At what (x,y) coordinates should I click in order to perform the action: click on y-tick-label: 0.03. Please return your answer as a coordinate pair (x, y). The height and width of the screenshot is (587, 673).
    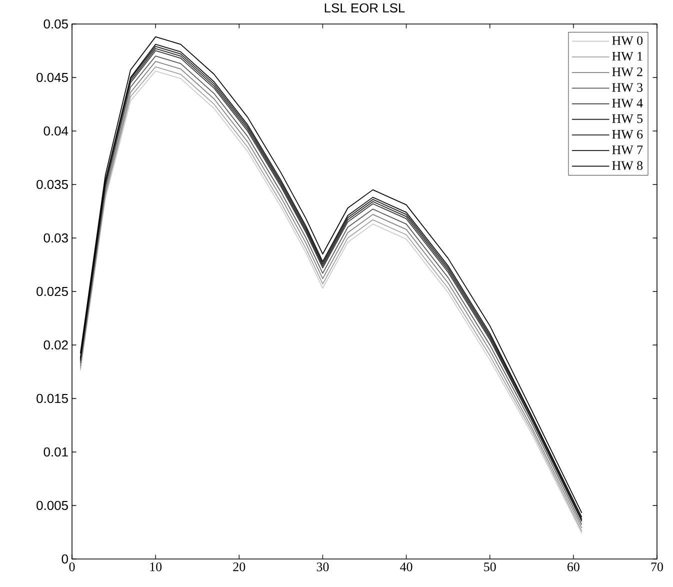
    Looking at the image, I should click on (56, 238).